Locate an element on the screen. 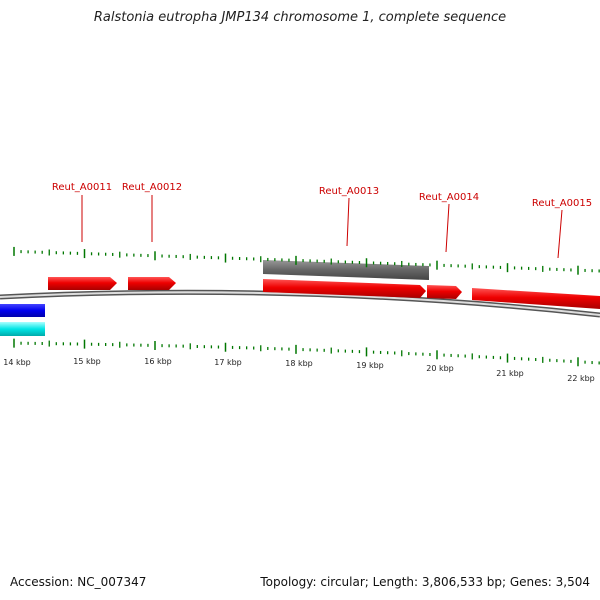  gene-label: Reut_A0012 is located at coordinates (152, 187).